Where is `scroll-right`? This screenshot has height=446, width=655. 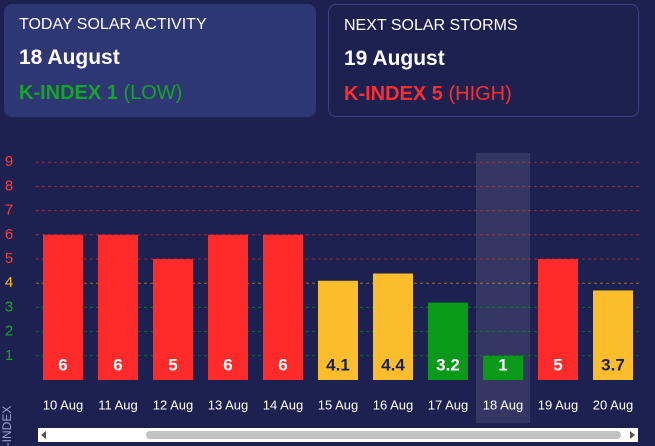
scroll-right is located at coordinates (632, 435).